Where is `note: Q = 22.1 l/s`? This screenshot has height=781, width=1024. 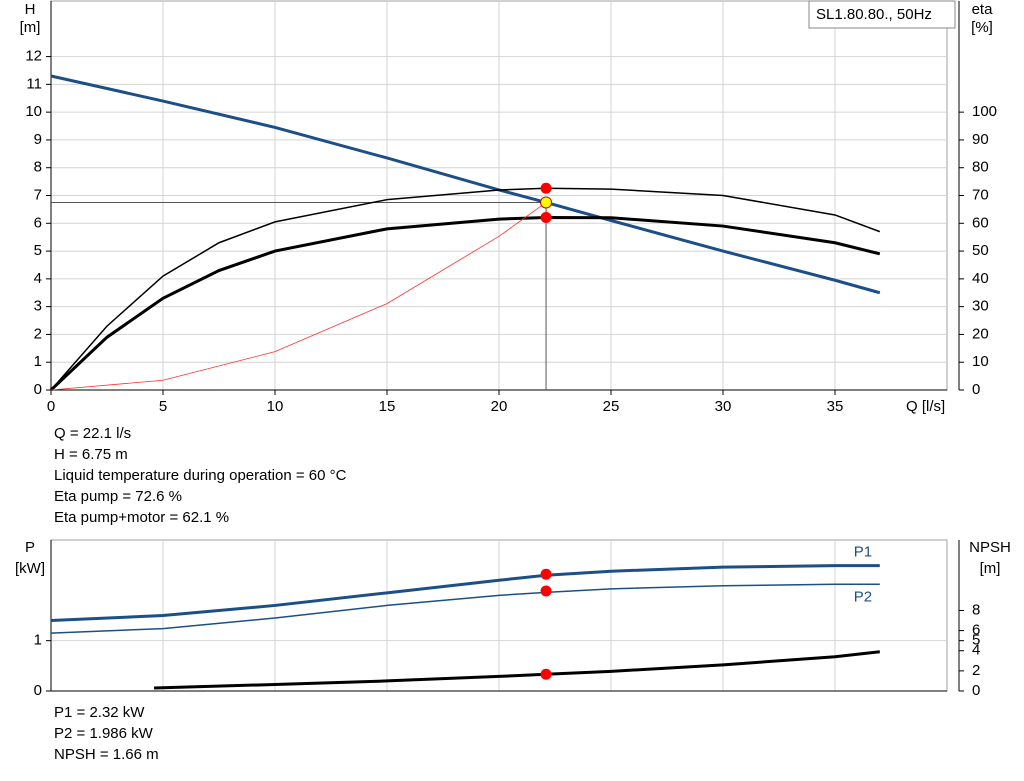
note: Q = 22.1 l/s is located at coordinates (92, 433).